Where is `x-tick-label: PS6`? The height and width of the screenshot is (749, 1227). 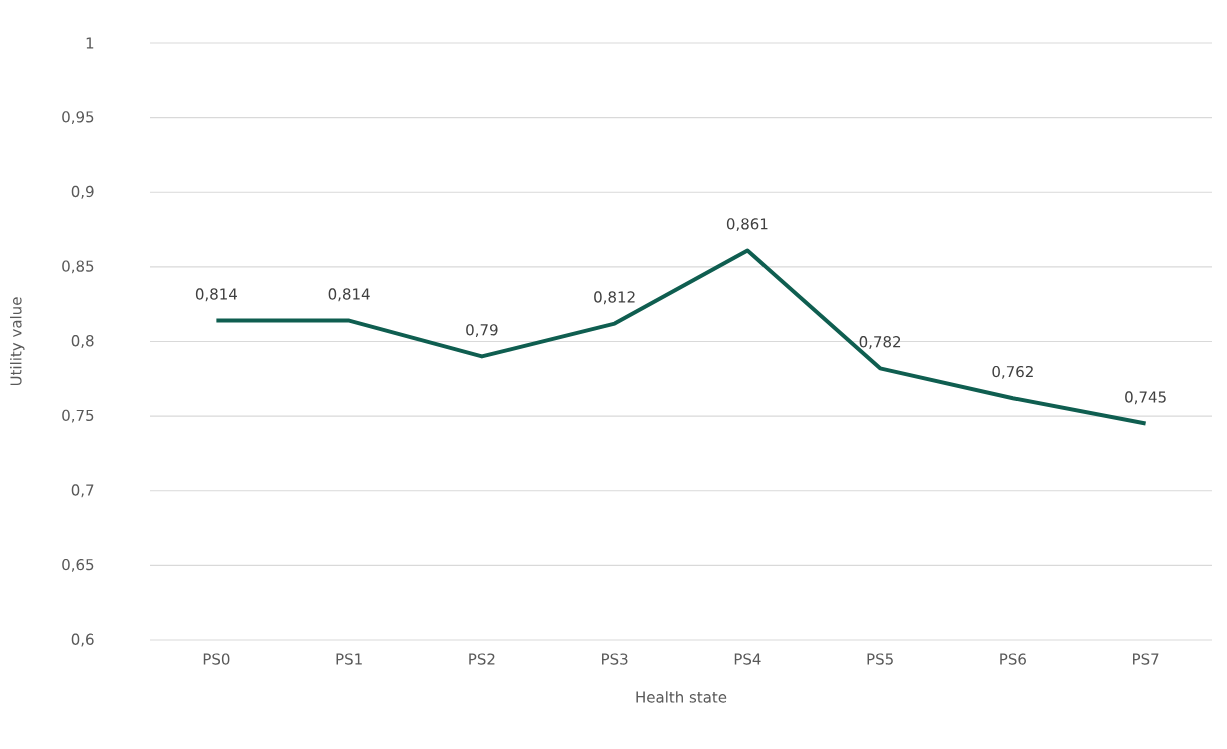 x-tick-label: PS6 is located at coordinates (1013, 659).